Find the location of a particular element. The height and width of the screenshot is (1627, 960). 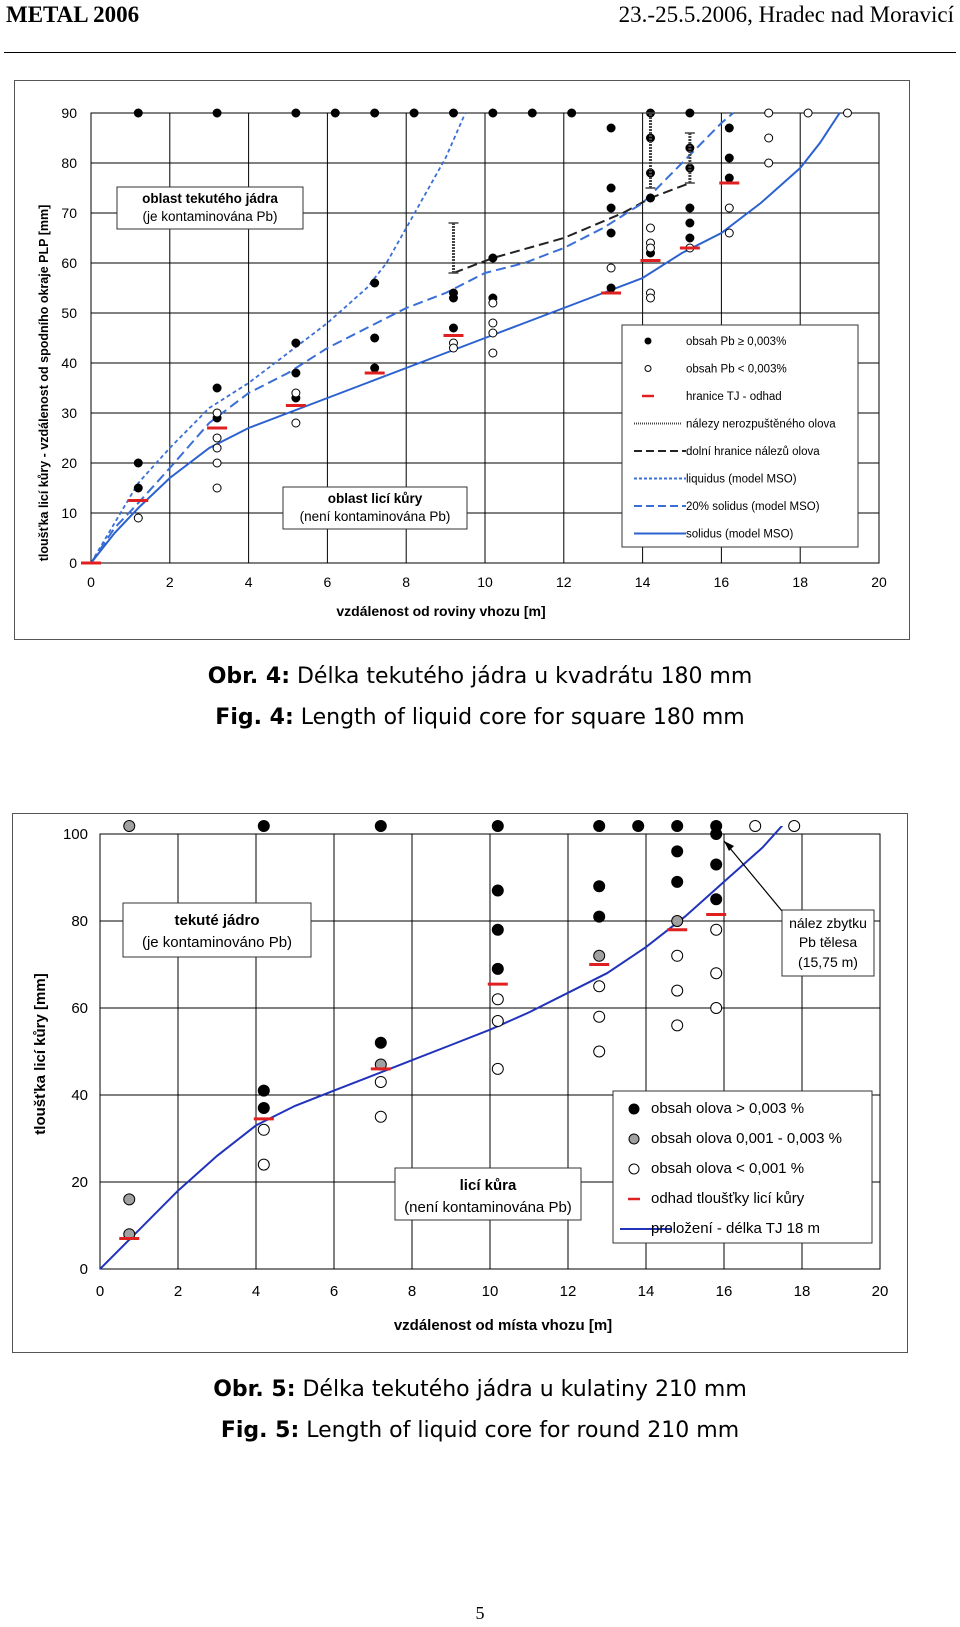

f4-legend-entry-2-label: hranice TJ - odhad is located at coordinates (734, 397).